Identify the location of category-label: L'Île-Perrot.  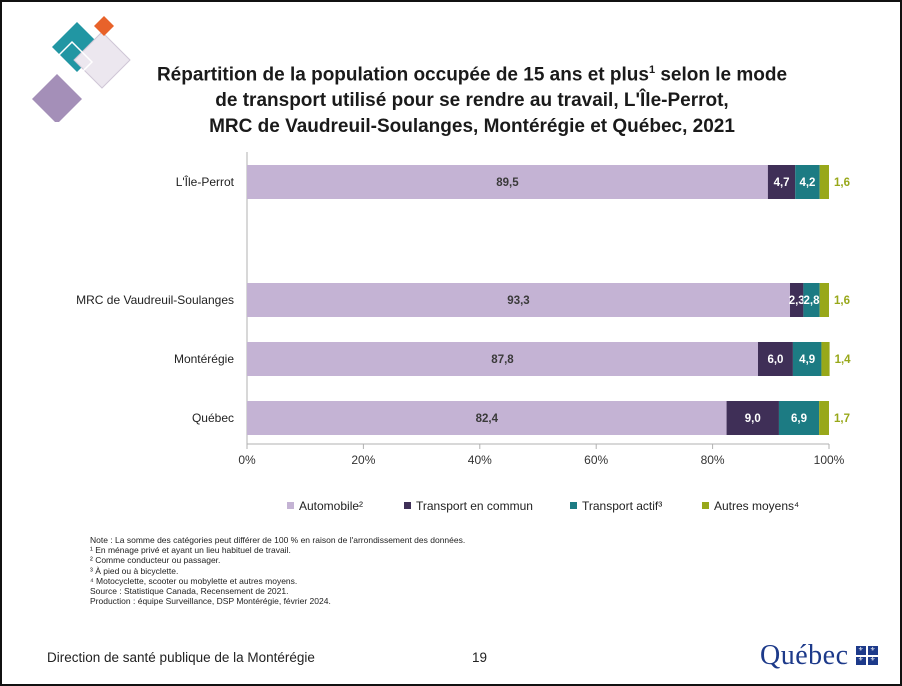
(205, 181).